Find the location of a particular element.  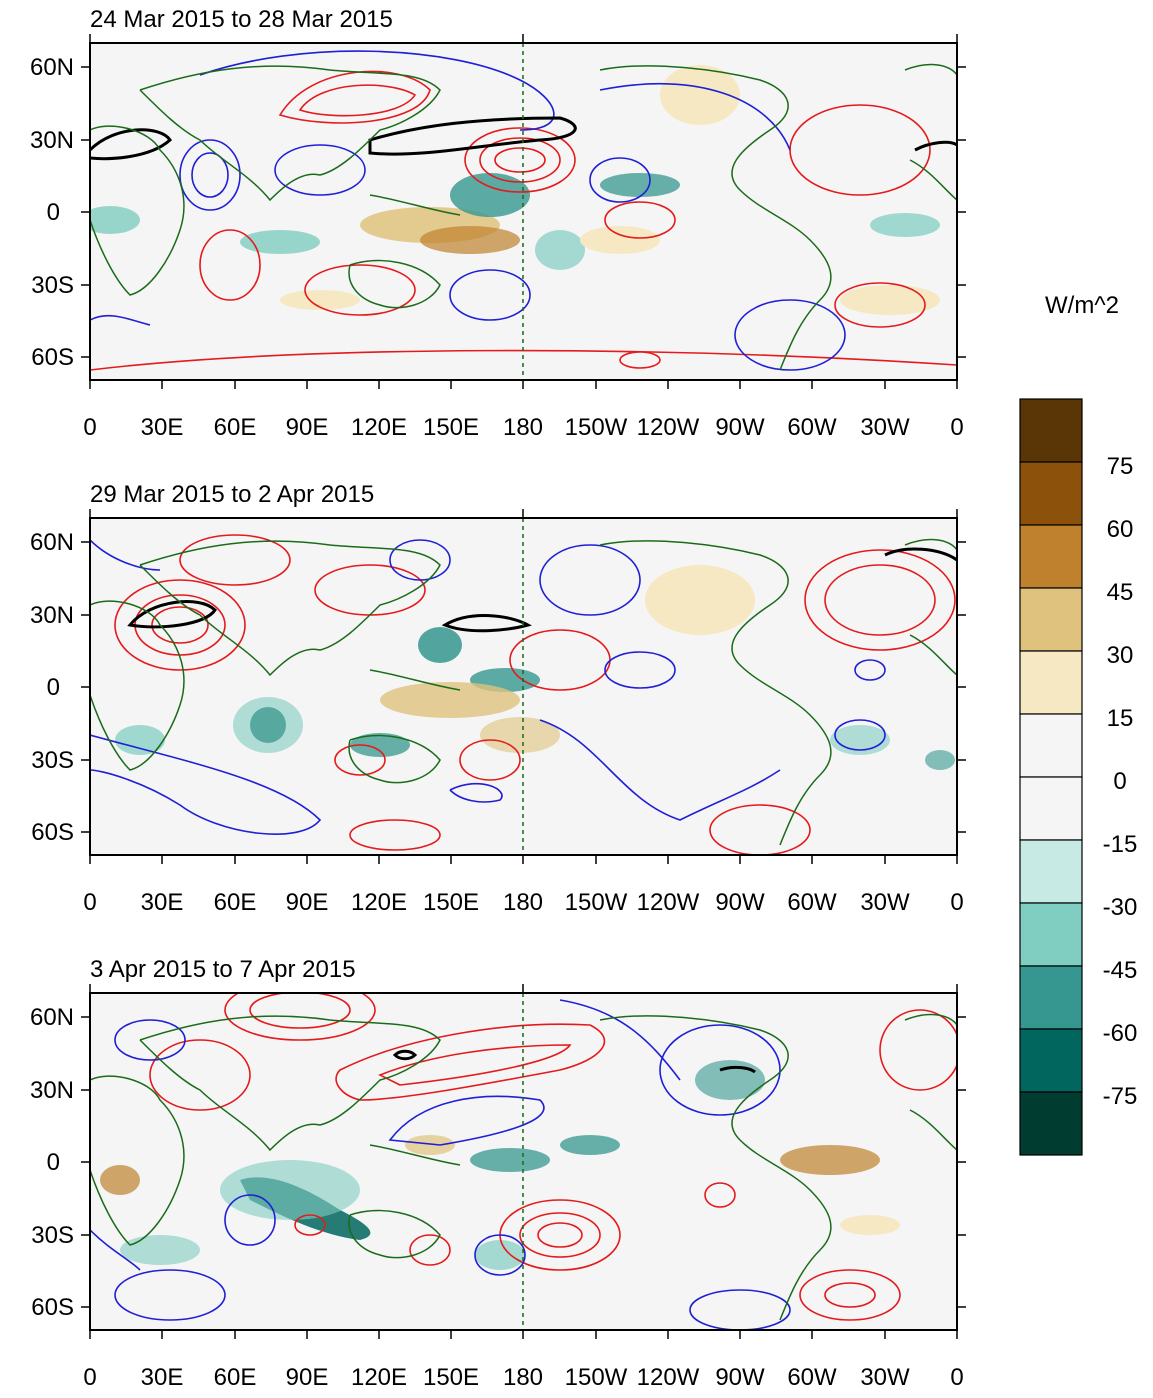

colorbar-boxes is located at coordinates (1051, 777).